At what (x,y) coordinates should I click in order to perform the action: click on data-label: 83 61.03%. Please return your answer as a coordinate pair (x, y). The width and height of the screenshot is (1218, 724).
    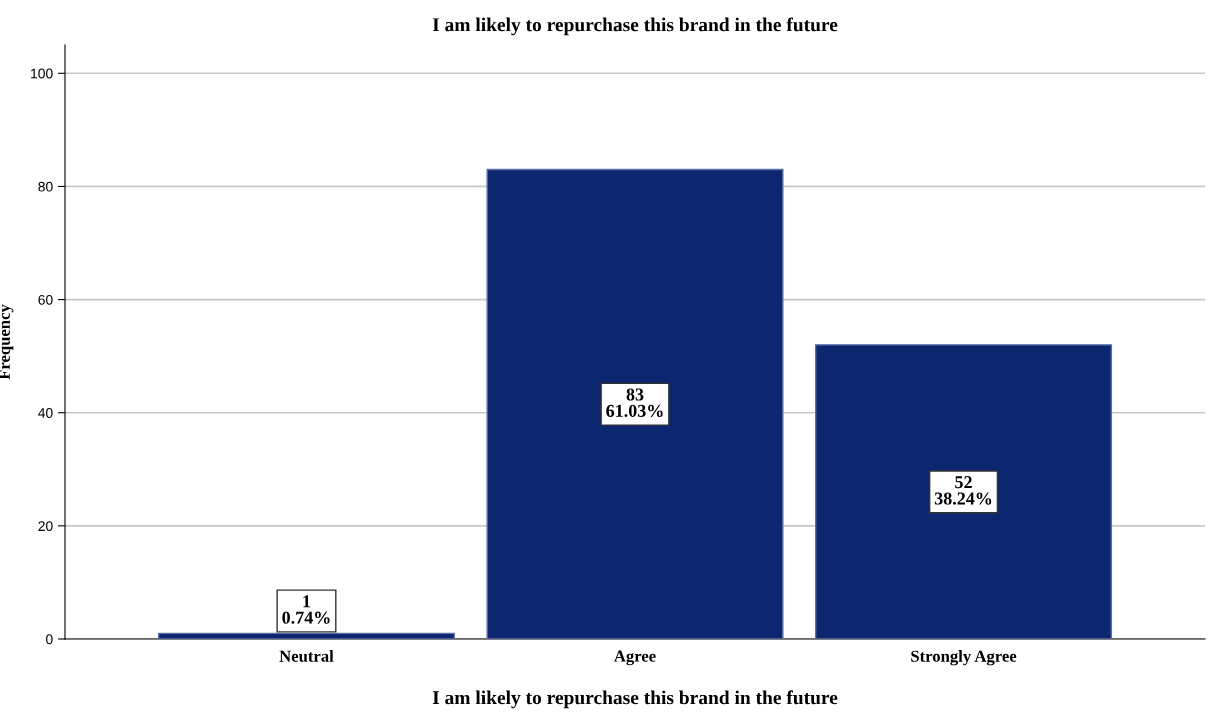
    Looking at the image, I should click on (634, 403).